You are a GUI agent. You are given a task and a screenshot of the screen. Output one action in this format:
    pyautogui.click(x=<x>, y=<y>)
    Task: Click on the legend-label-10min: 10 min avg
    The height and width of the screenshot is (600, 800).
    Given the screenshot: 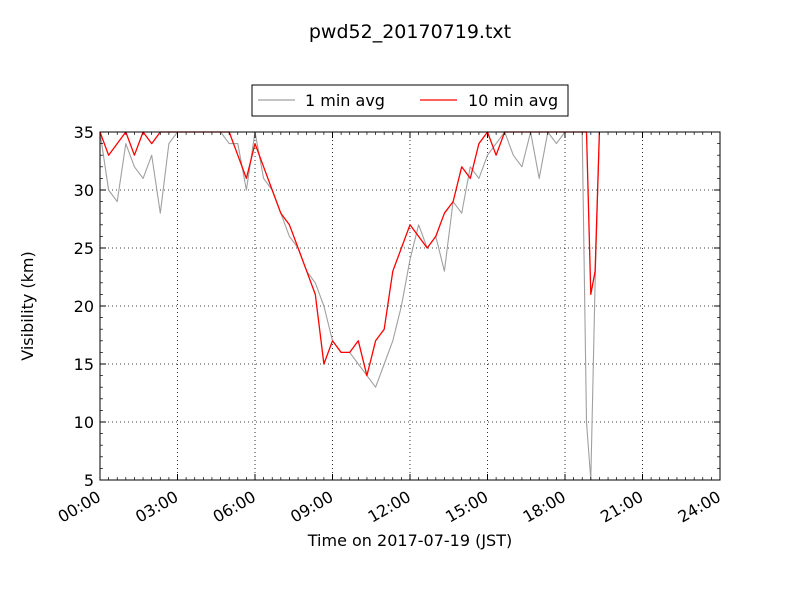 What is the action you would take?
    pyautogui.click(x=513, y=100)
    